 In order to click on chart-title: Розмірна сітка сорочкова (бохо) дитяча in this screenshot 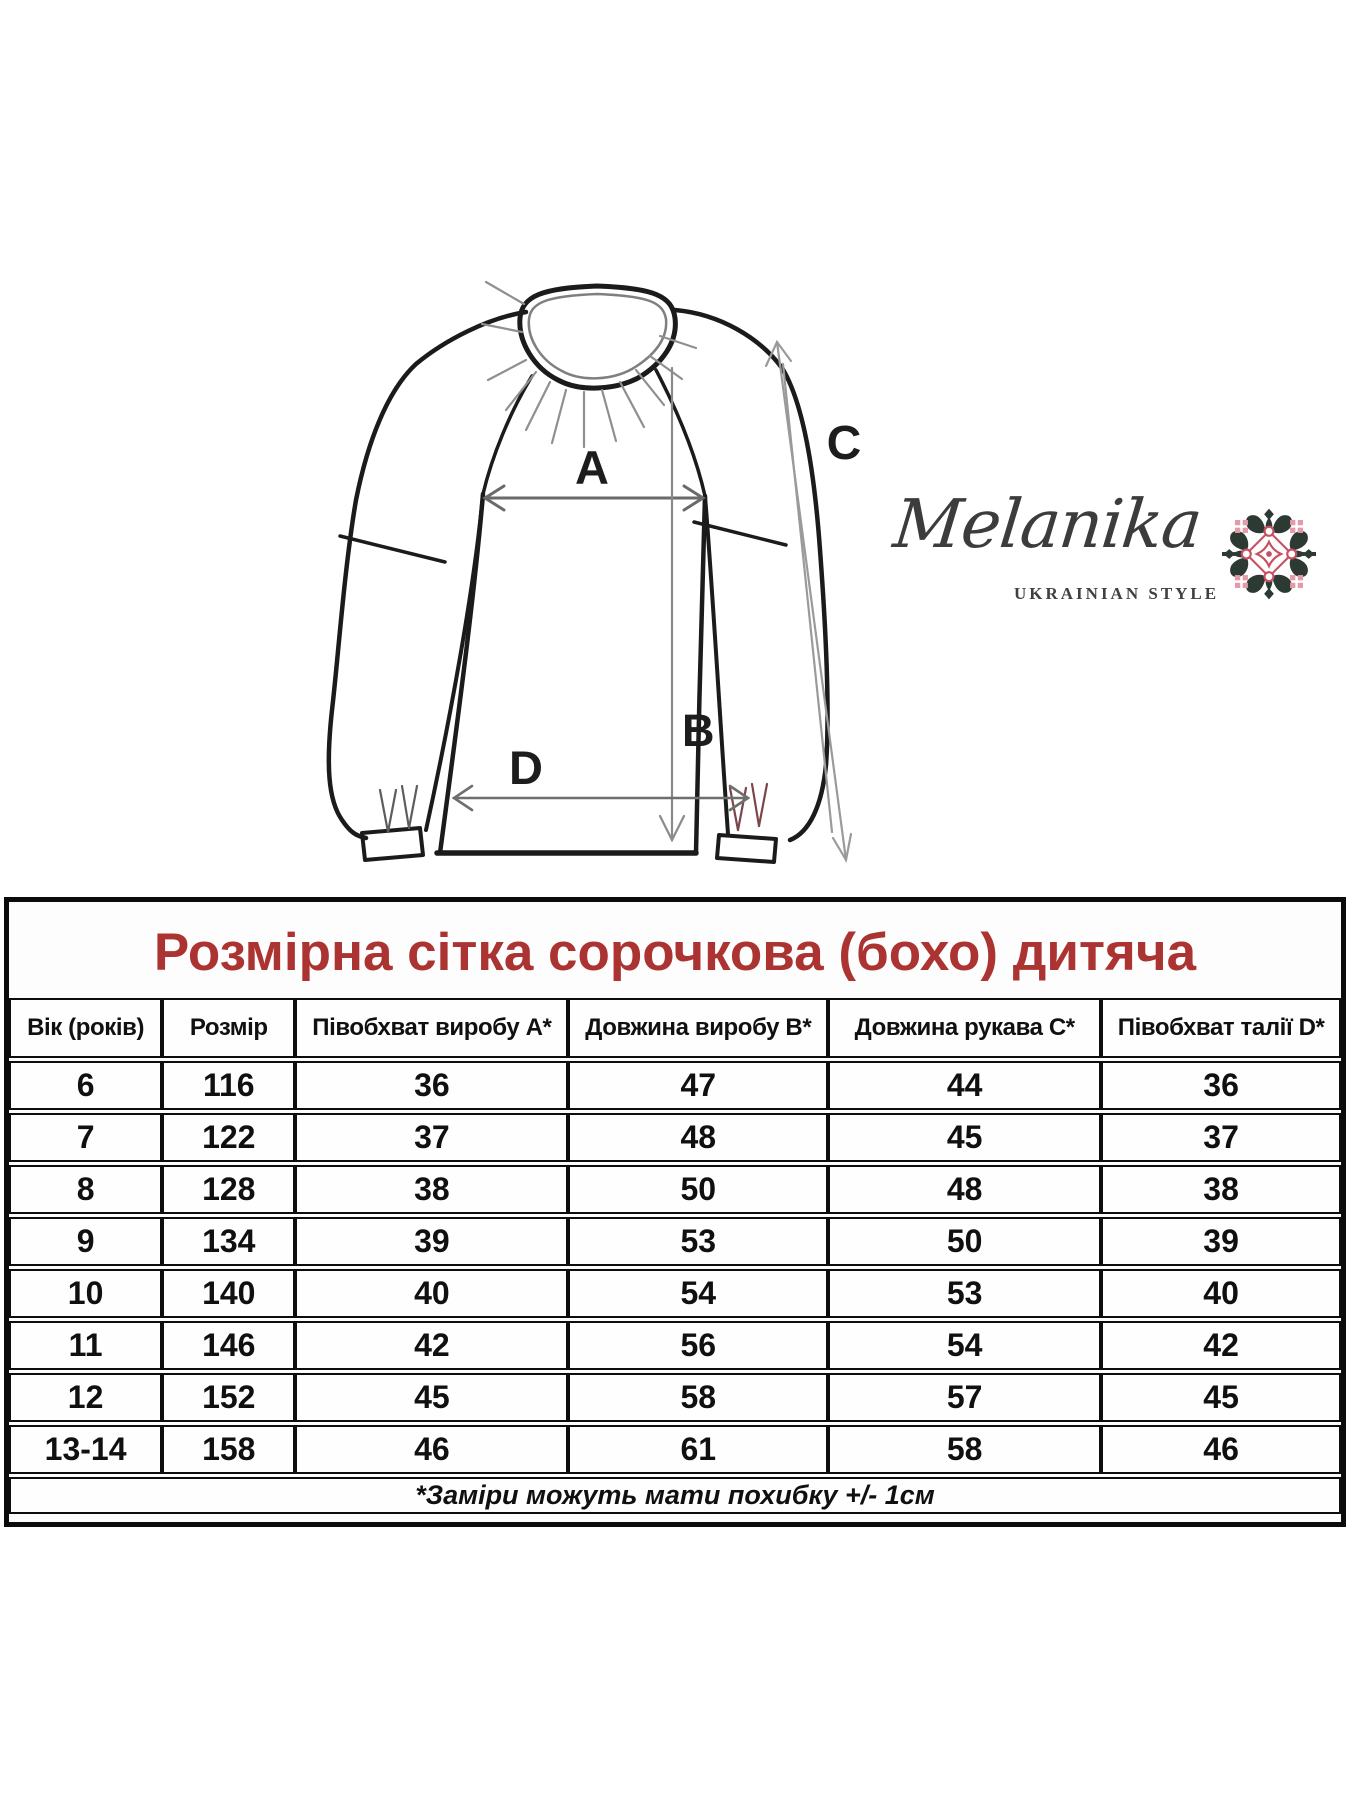, I will do `click(675, 952)`.